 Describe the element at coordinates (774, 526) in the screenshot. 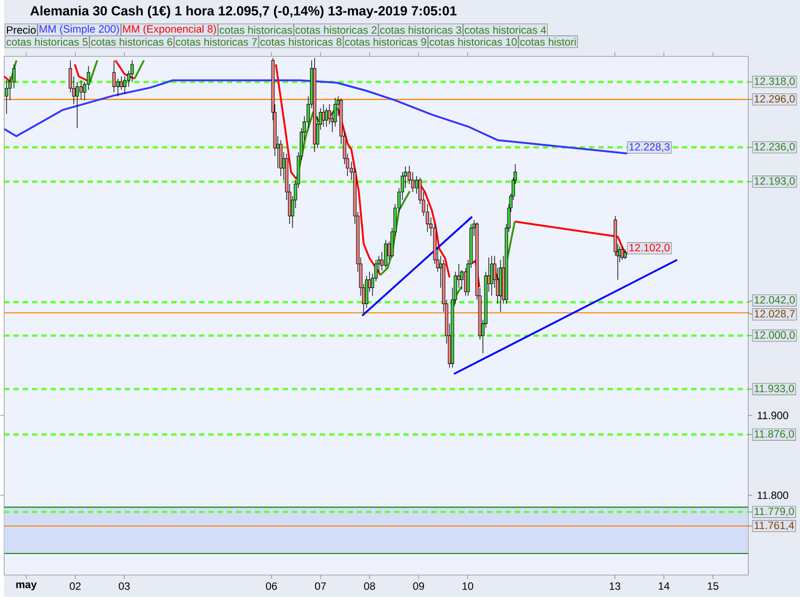

I see `ref-line-label: 11.761,4` at that location.